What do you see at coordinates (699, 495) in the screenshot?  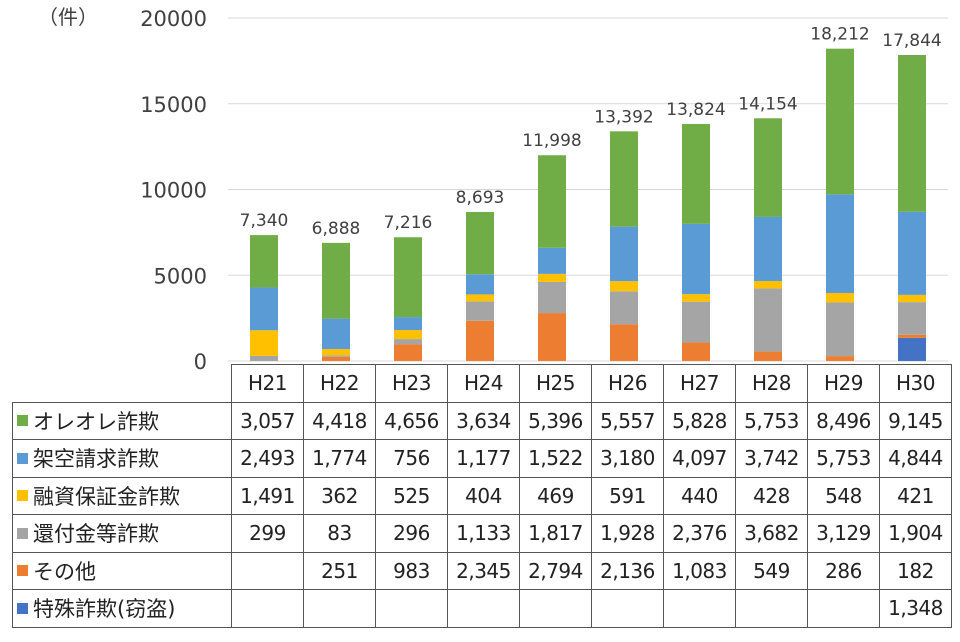 I see `table-cell: 440` at bounding box center [699, 495].